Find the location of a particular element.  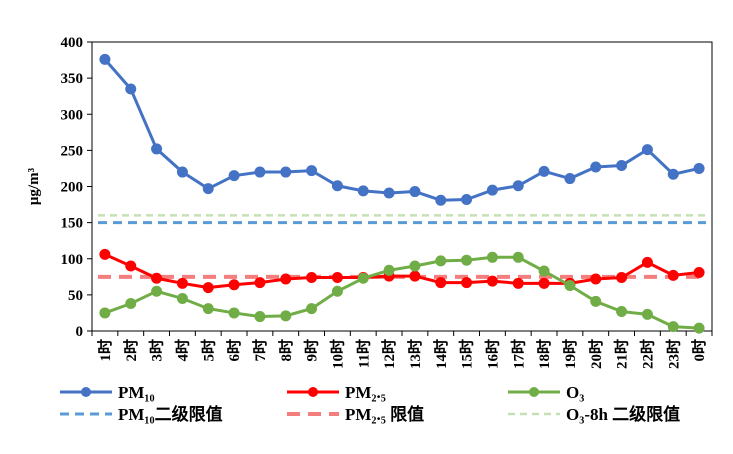

y-tick-label: 150 is located at coordinates (72, 224).